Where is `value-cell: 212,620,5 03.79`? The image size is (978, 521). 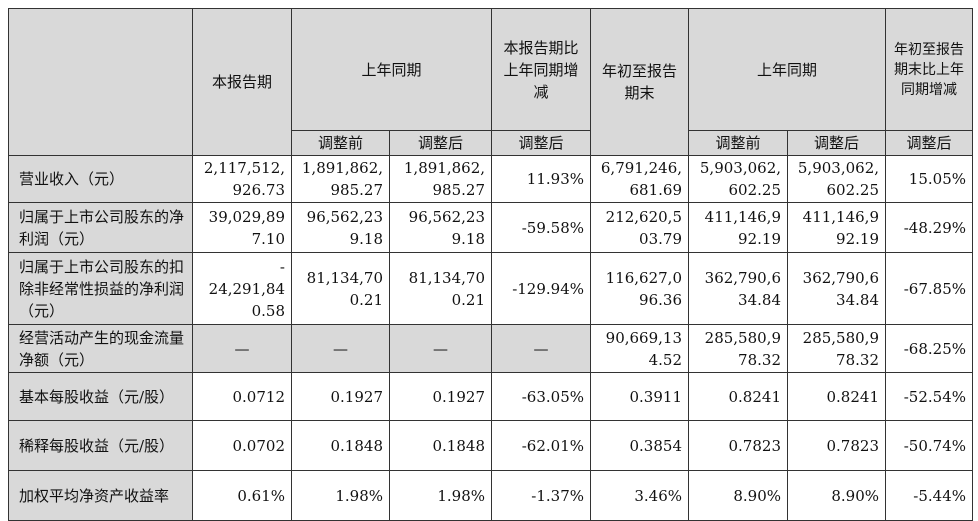
value-cell: 212,620,5 03.79 is located at coordinates (639, 227).